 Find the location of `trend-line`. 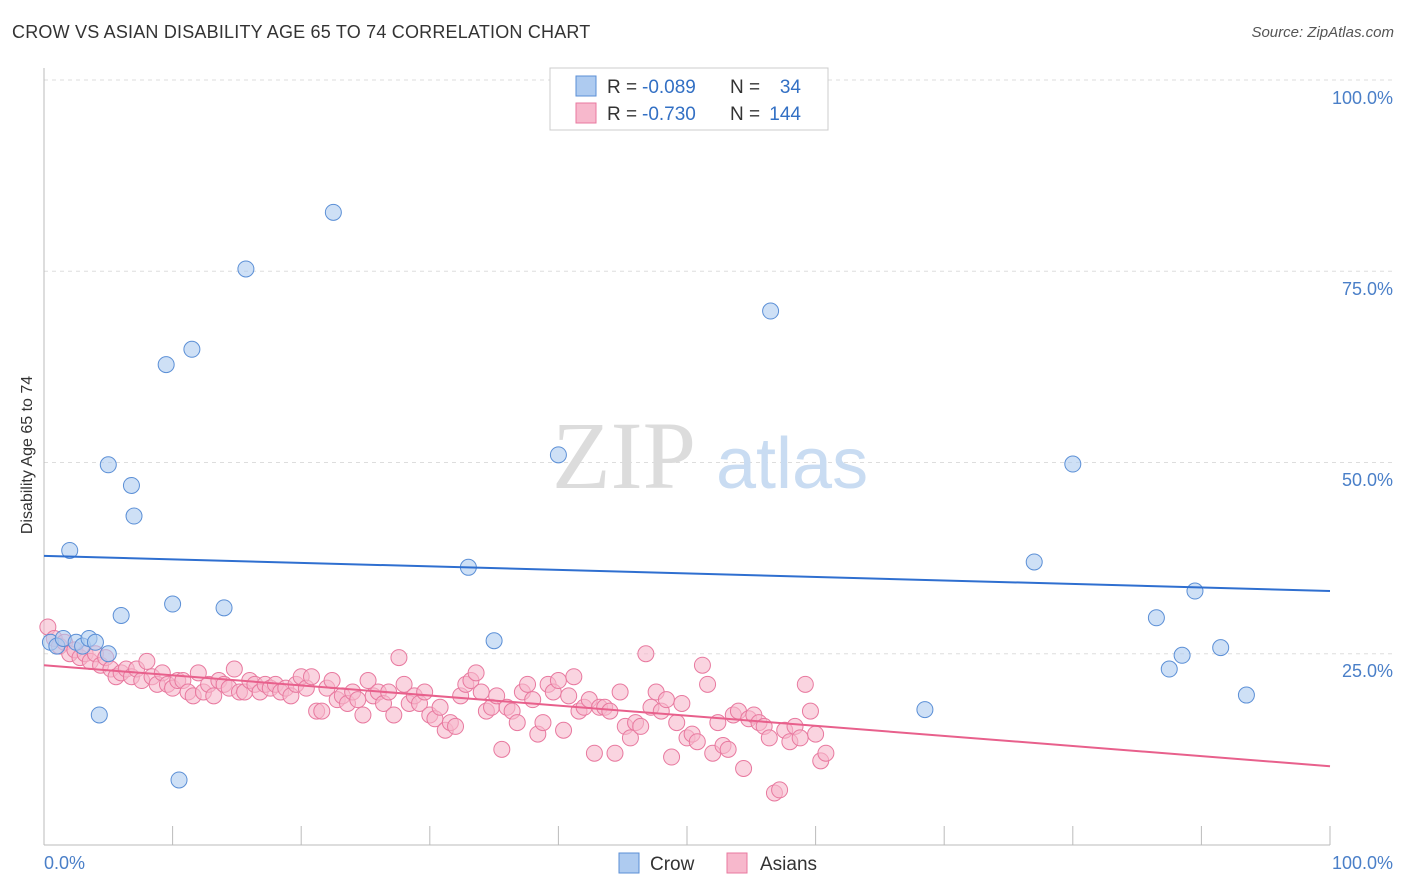

trend-line is located at coordinates (687, 716).